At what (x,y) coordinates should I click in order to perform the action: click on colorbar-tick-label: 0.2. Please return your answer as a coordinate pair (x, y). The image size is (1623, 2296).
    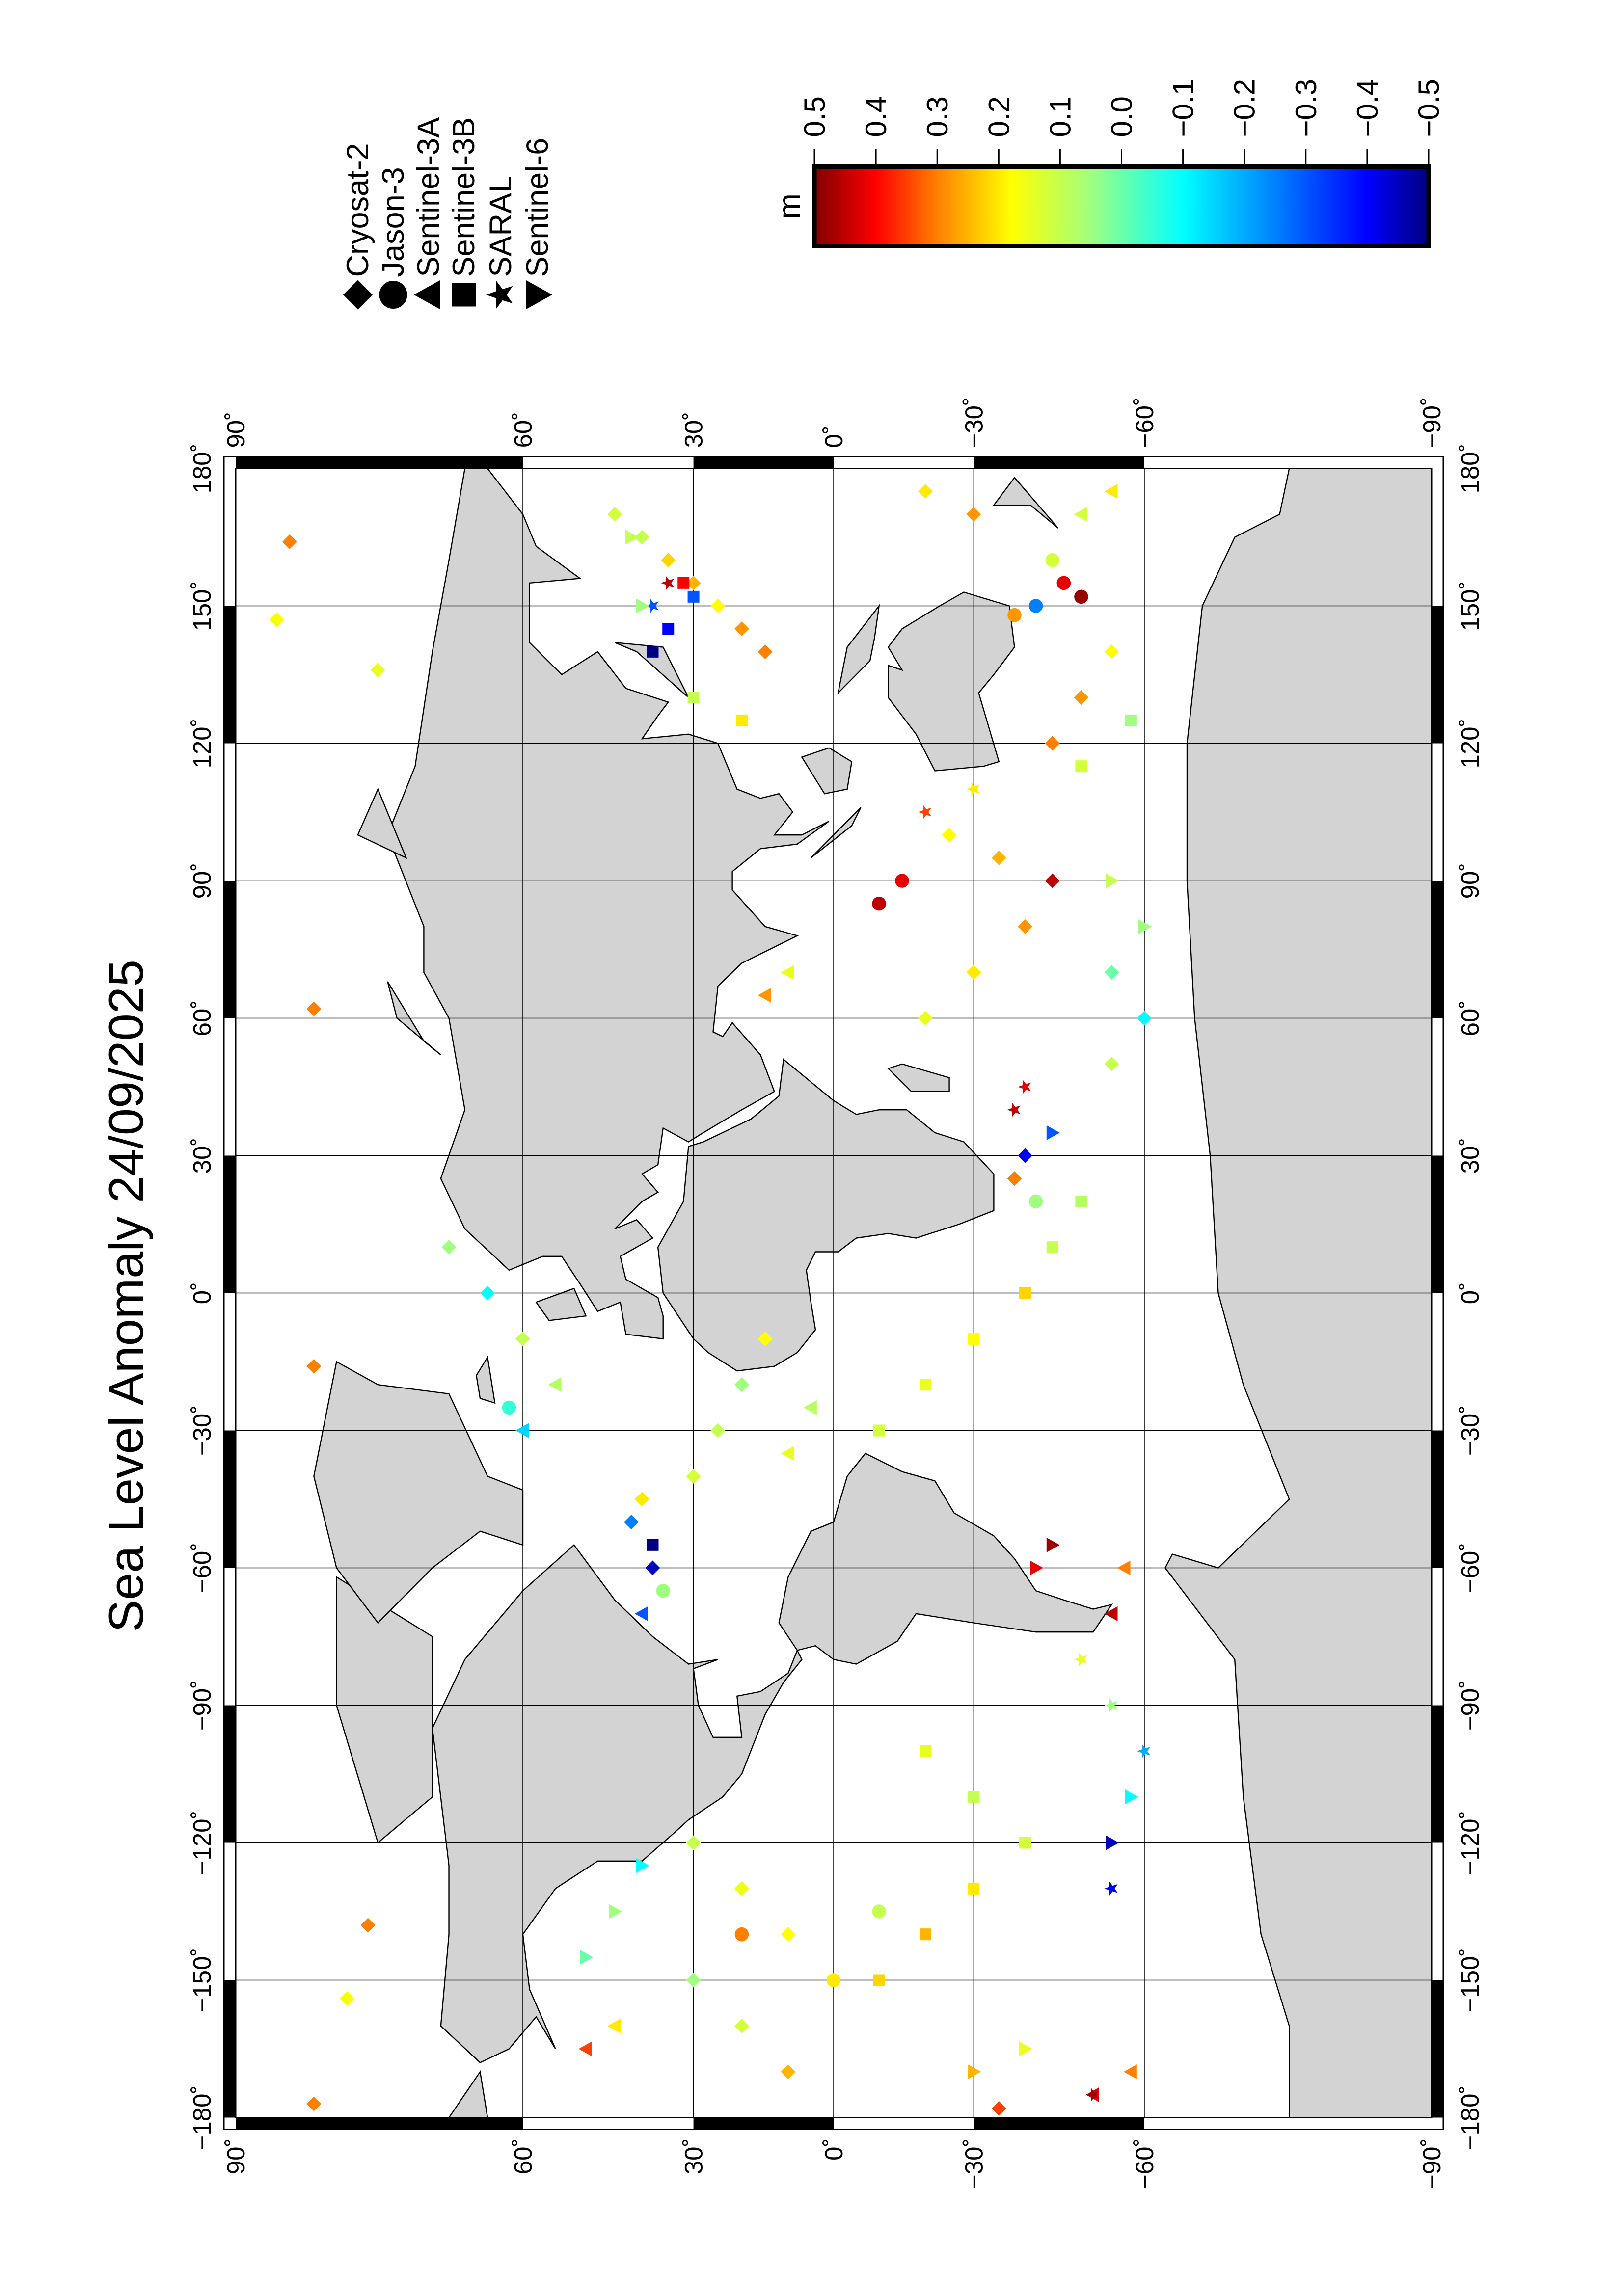
    Looking at the image, I should click on (998, 116).